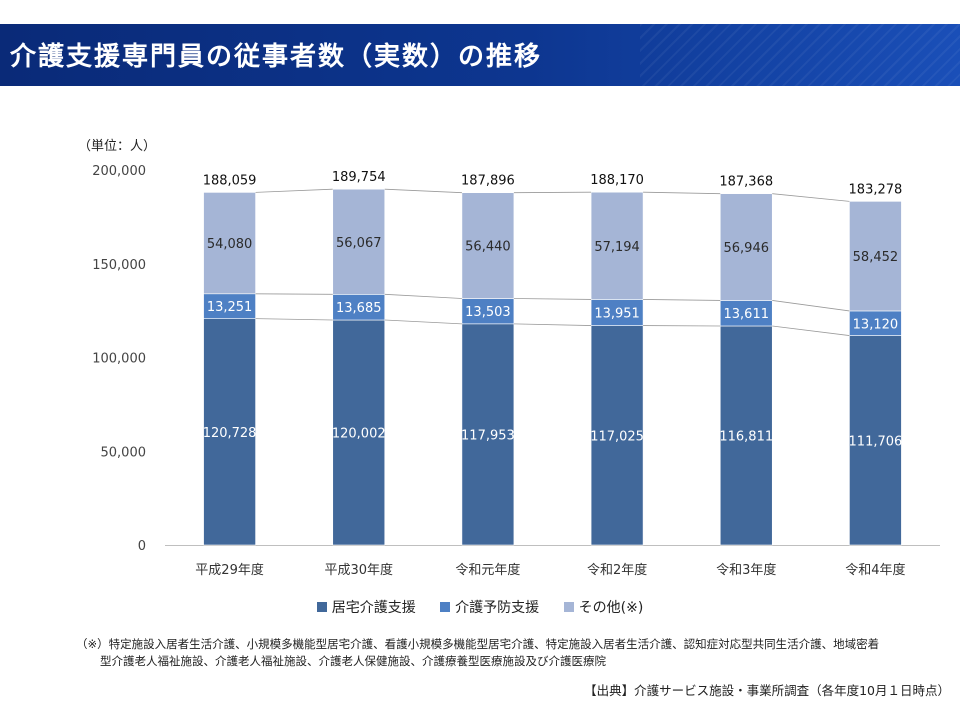  Describe the element at coordinates (767, 690) in the screenshot. I see `source-citation: 【出典】介護サービス施設・事業所調査（各年度10月１日時点）` at that location.